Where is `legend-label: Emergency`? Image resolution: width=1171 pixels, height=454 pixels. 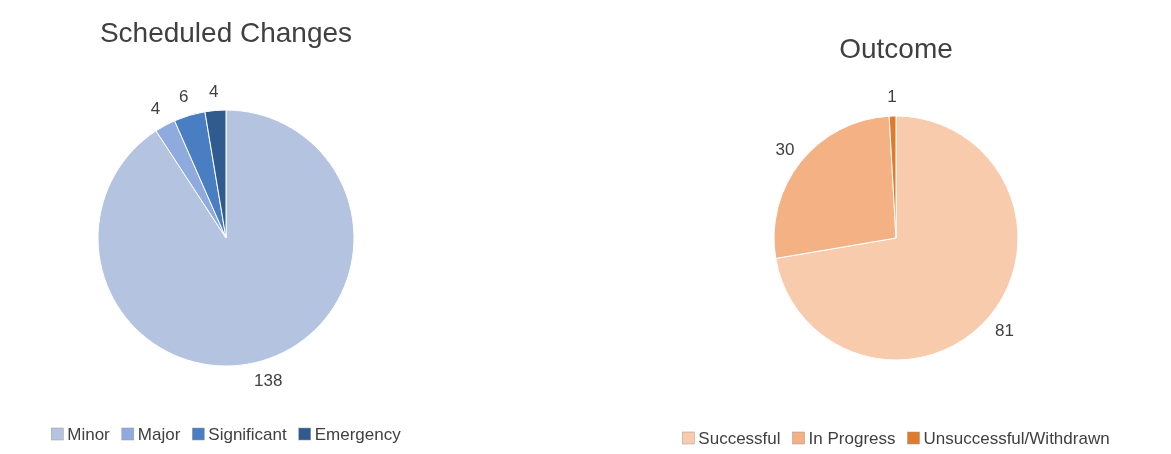
legend-label: Emergency is located at coordinates (358, 434).